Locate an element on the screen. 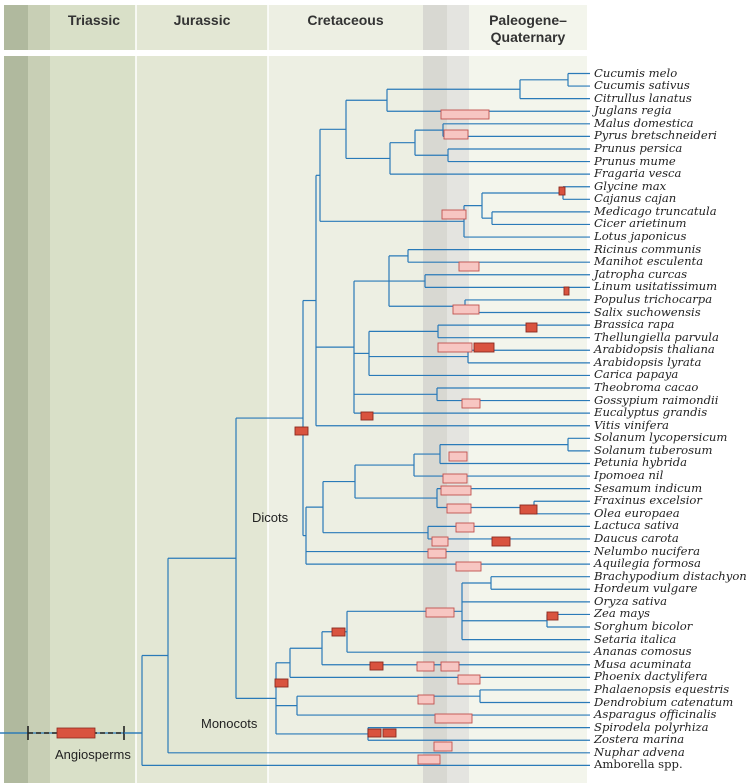  species-label: Linum usitatissimum is located at coordinates (656, 286).